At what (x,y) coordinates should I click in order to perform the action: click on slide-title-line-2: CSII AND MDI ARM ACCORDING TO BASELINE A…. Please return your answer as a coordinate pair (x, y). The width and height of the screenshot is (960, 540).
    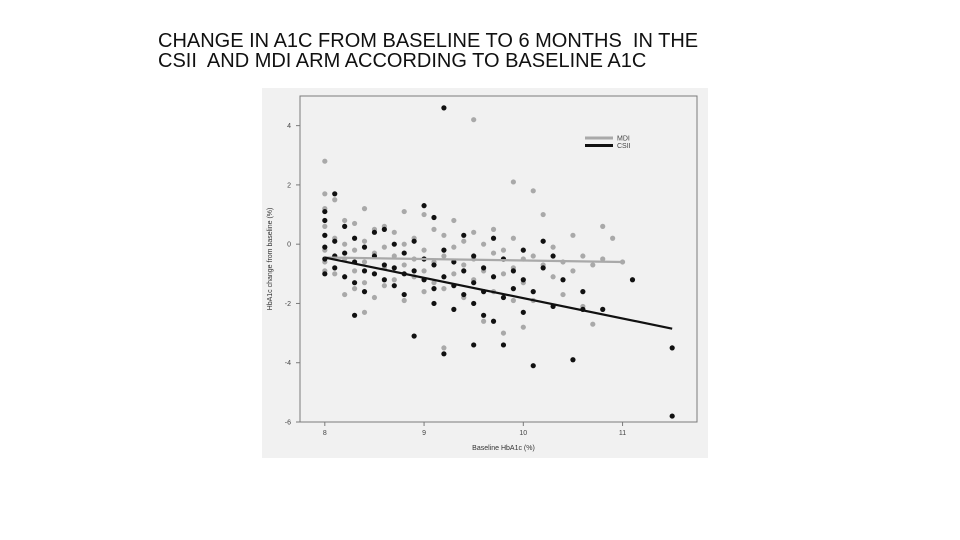
    Looking at the image, I should click on (402, 61).